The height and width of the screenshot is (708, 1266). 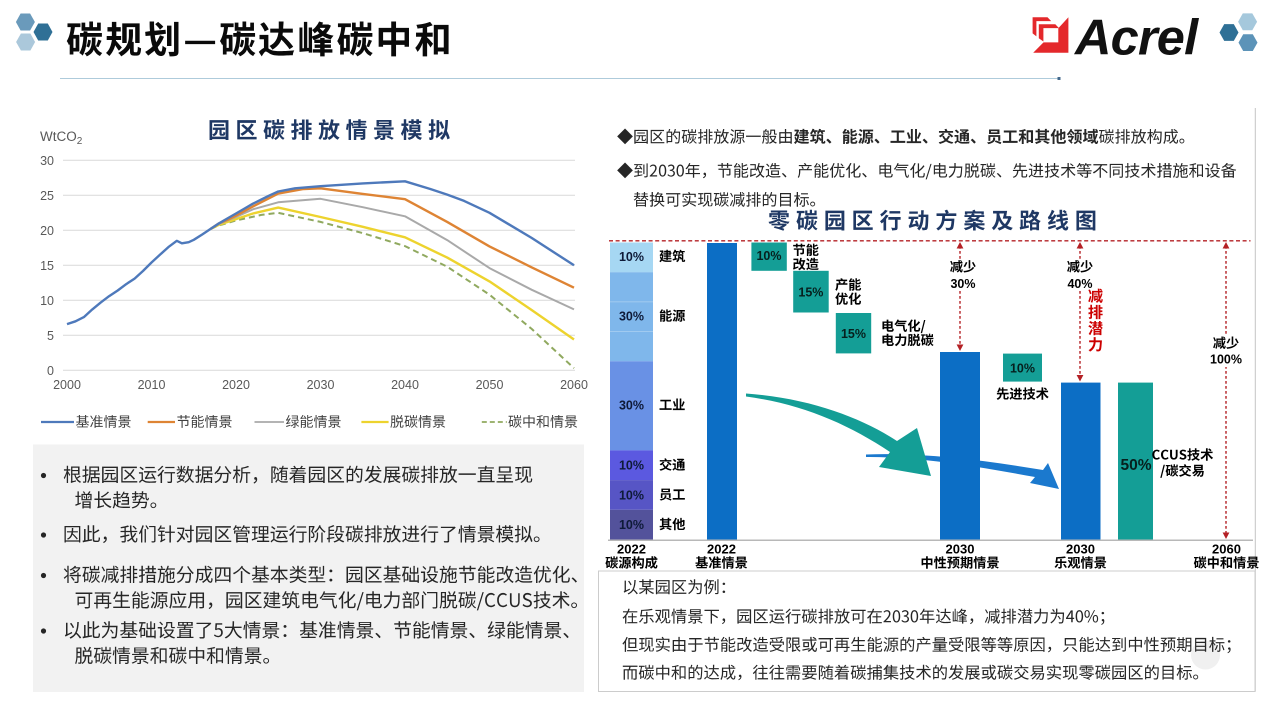 I want to click on svg-text: 2040, so click(x=405, y=385).